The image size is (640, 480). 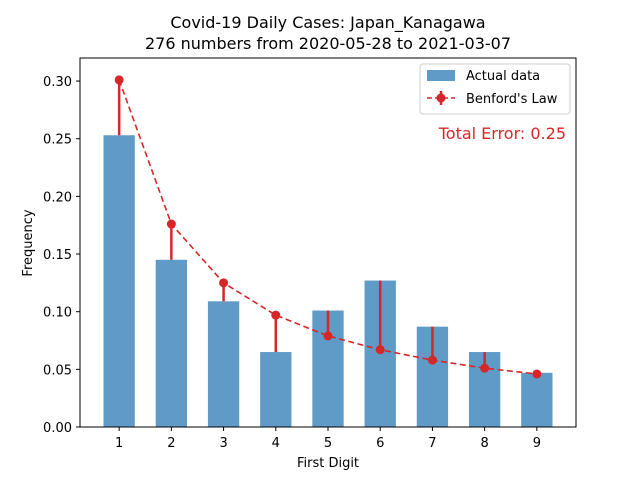 What do you see at coordinates (57, 313) in the screenshot?
I see `y-tick-label: 0.10` at bounding box center [57, 313].